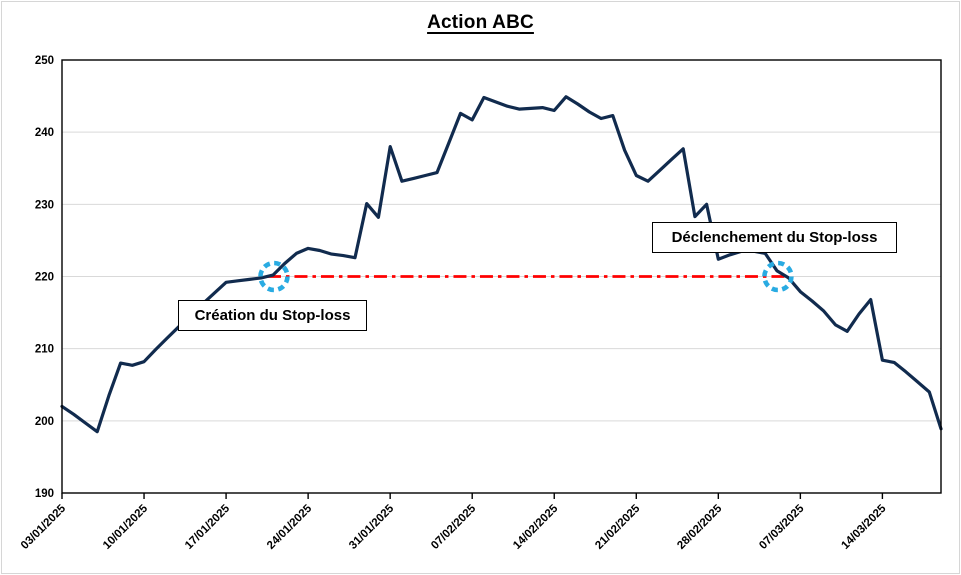 Image resolution: width=961 pixels, height=575 pixels. What do you see at coordinates (536, 527) in the screenshot?
I see `svg-text: 14/02/2025` at bounding box center [536, 527].